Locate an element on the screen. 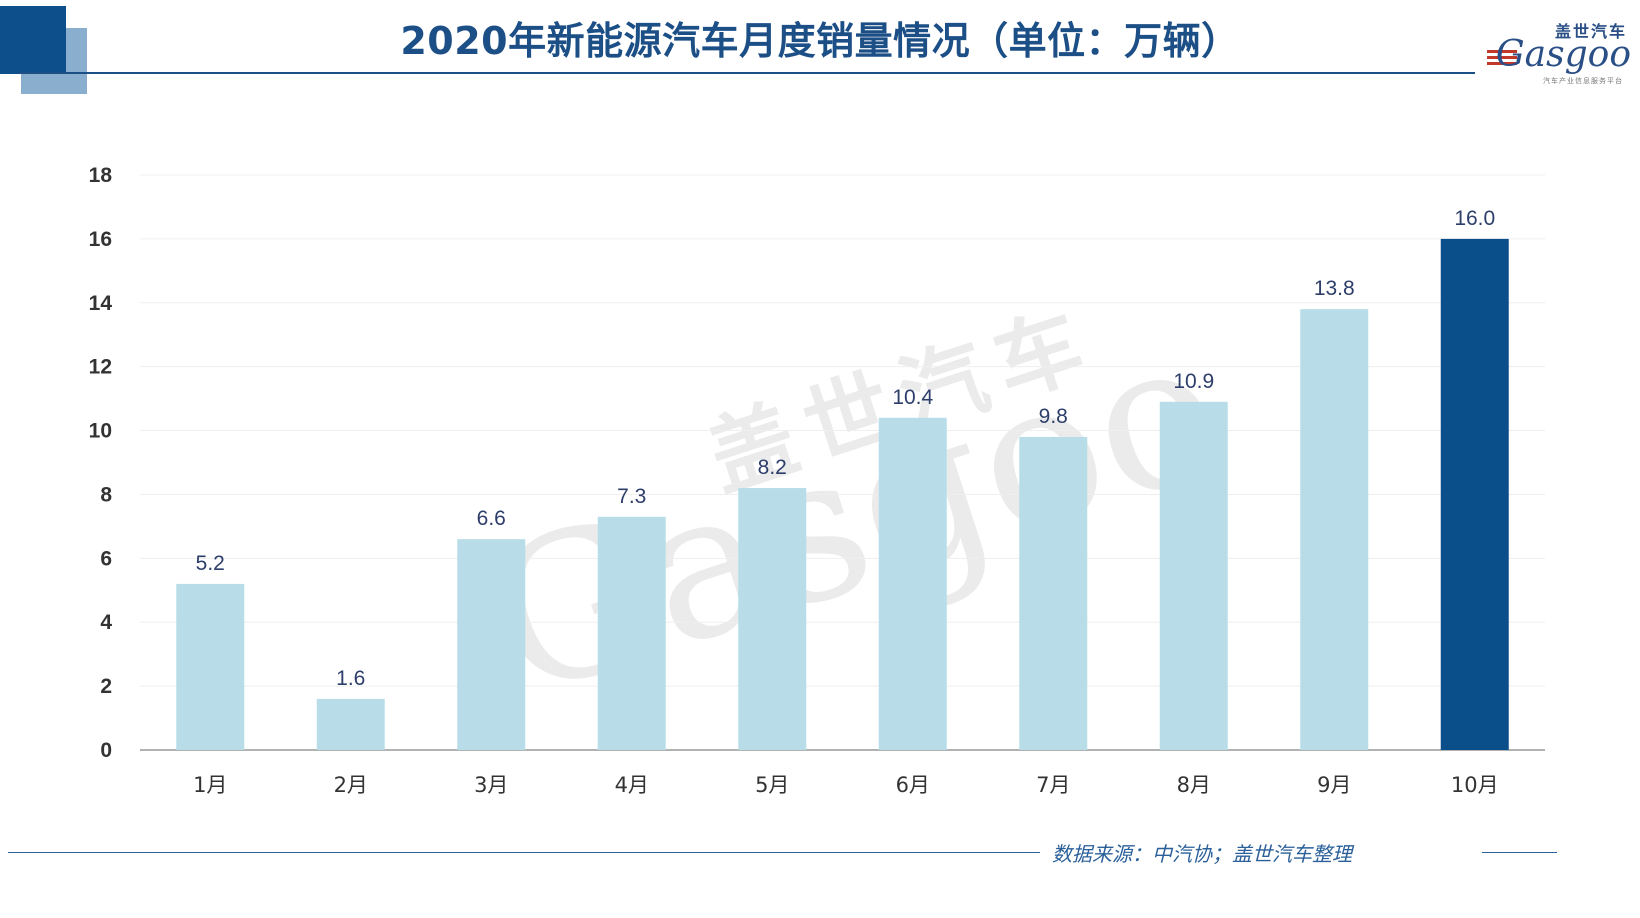 The height and width of the screenshot is (918, 1640). data-source: 数据来源：中汽协；盖世汽车整理 is located at coordinates (1202, 854).